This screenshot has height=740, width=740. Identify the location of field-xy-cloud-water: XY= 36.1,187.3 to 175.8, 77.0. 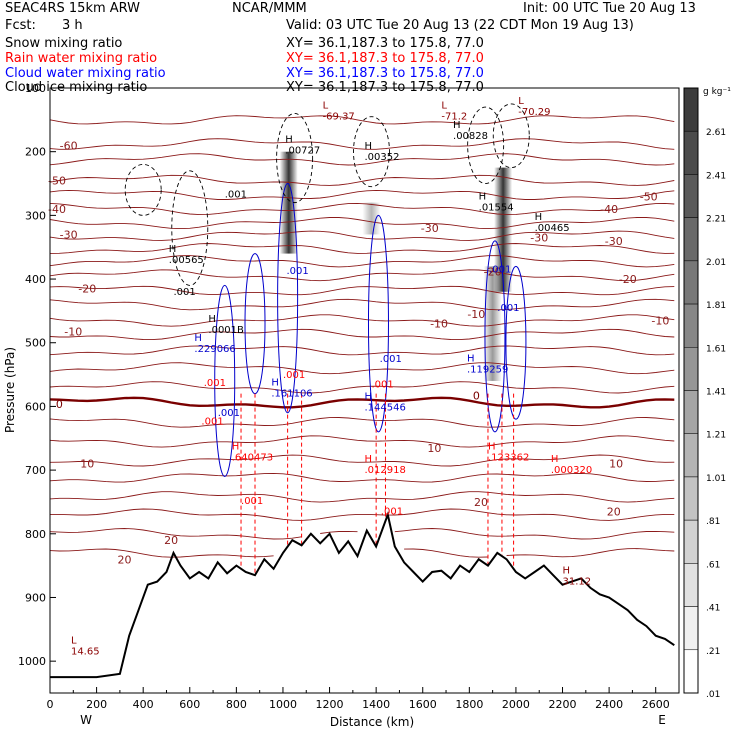
(385, 73).